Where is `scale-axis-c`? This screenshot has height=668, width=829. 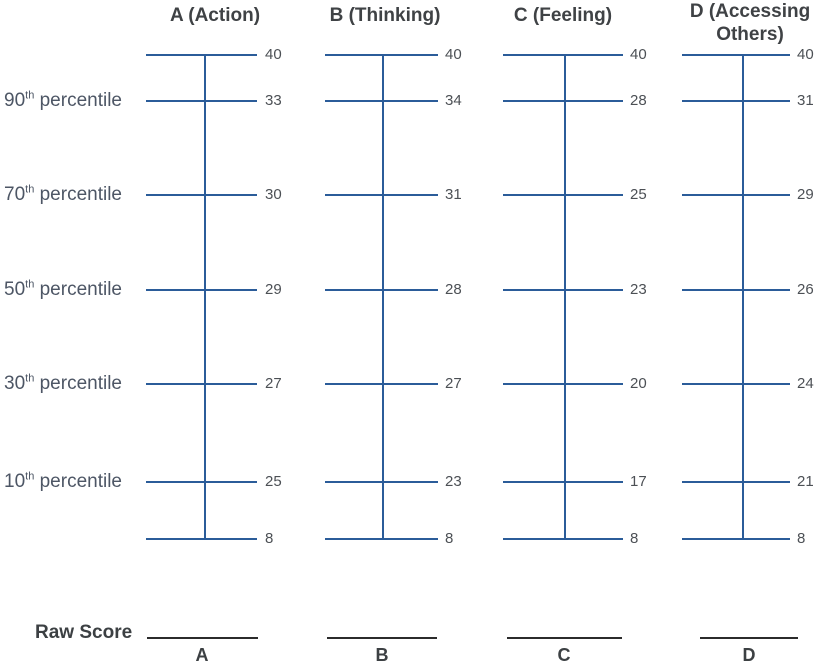 scale-axis-c is located at coordinates (565, 297).